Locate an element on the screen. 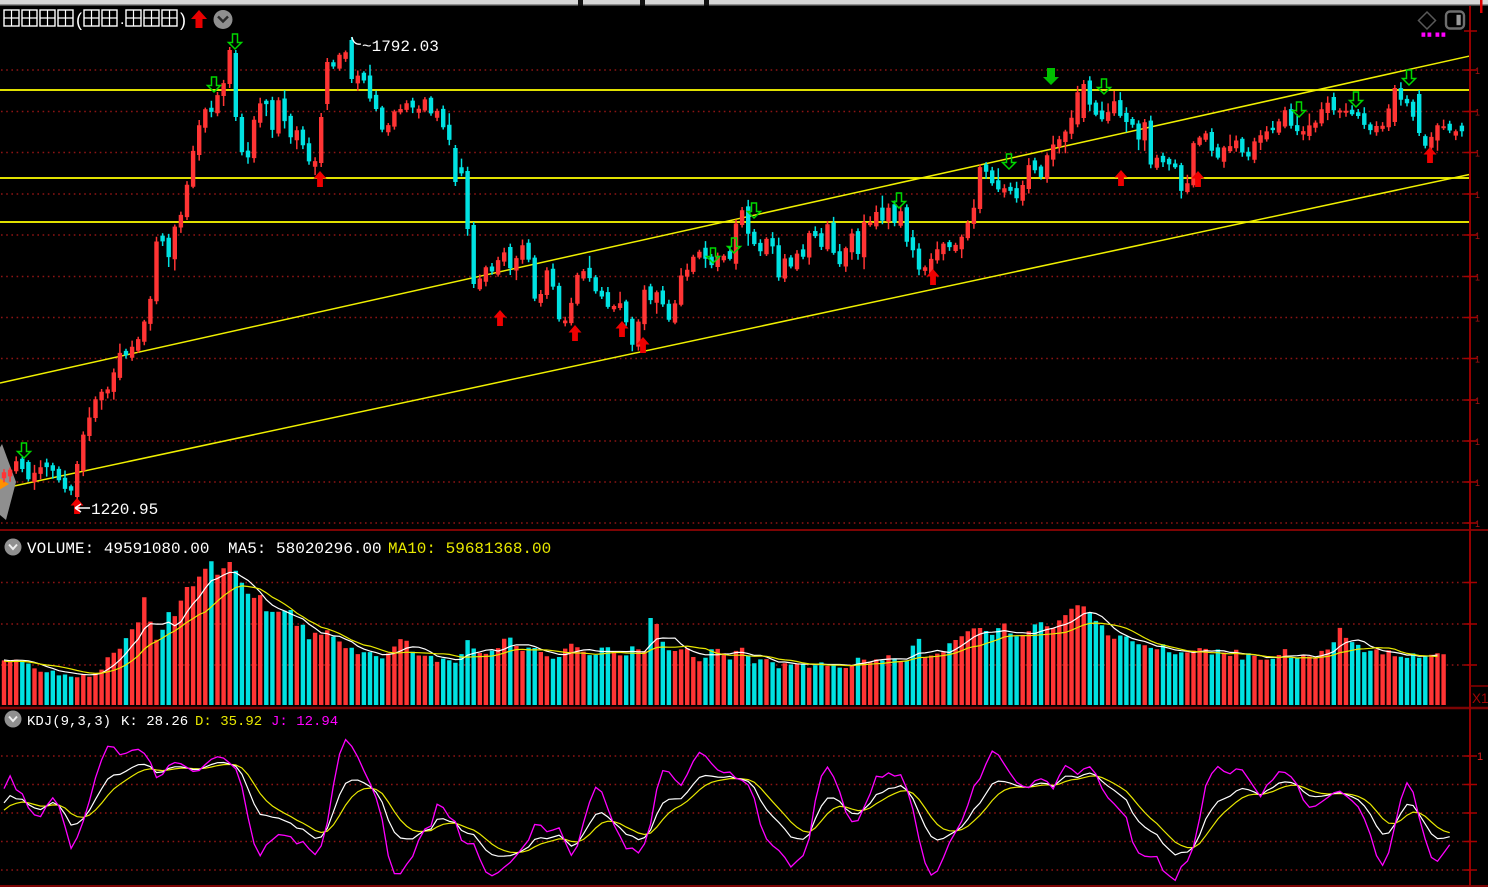 The height and width of the screenshot is (887, 1488). svg-text: 1220.95 is located at coordinates (124, 510).